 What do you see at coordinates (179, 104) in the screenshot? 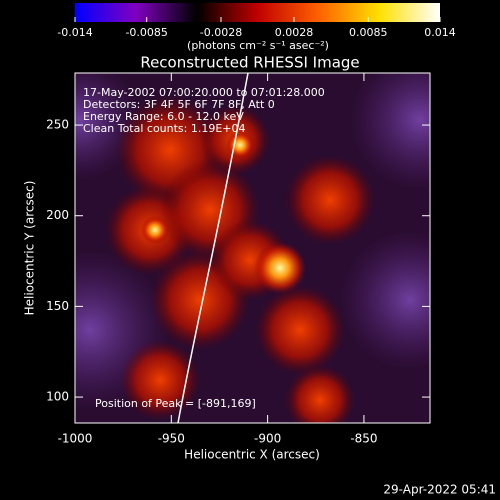
I see `annotation: Detectors: 3F 4F 5F 6F 7F 8F, Att 0` at bounding box center [179, 104].